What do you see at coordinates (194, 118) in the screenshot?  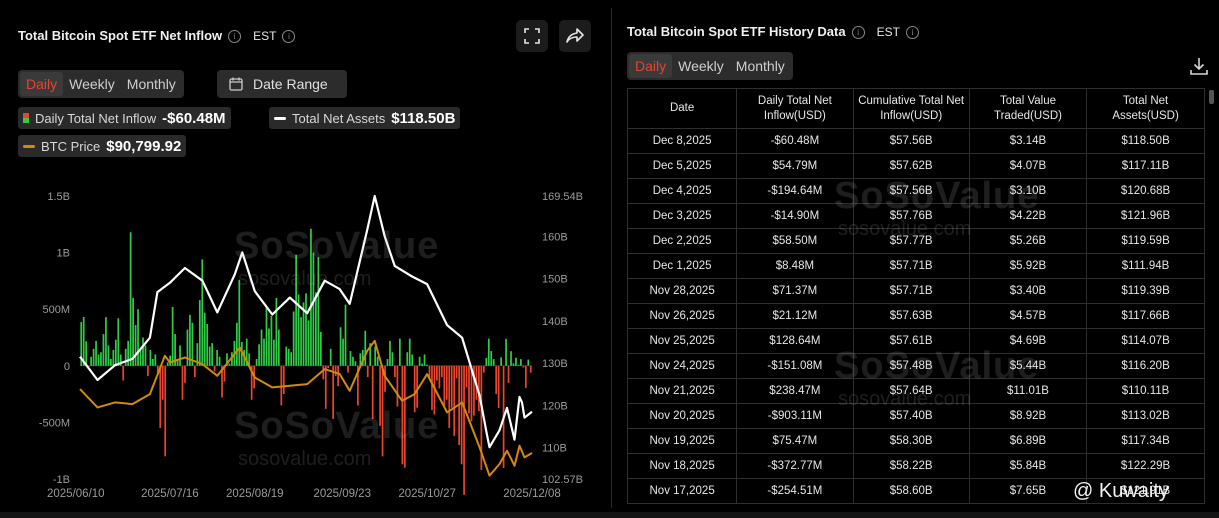 I see `inflow-legend-value: -$60.48M` at bounding box center [194, 118].